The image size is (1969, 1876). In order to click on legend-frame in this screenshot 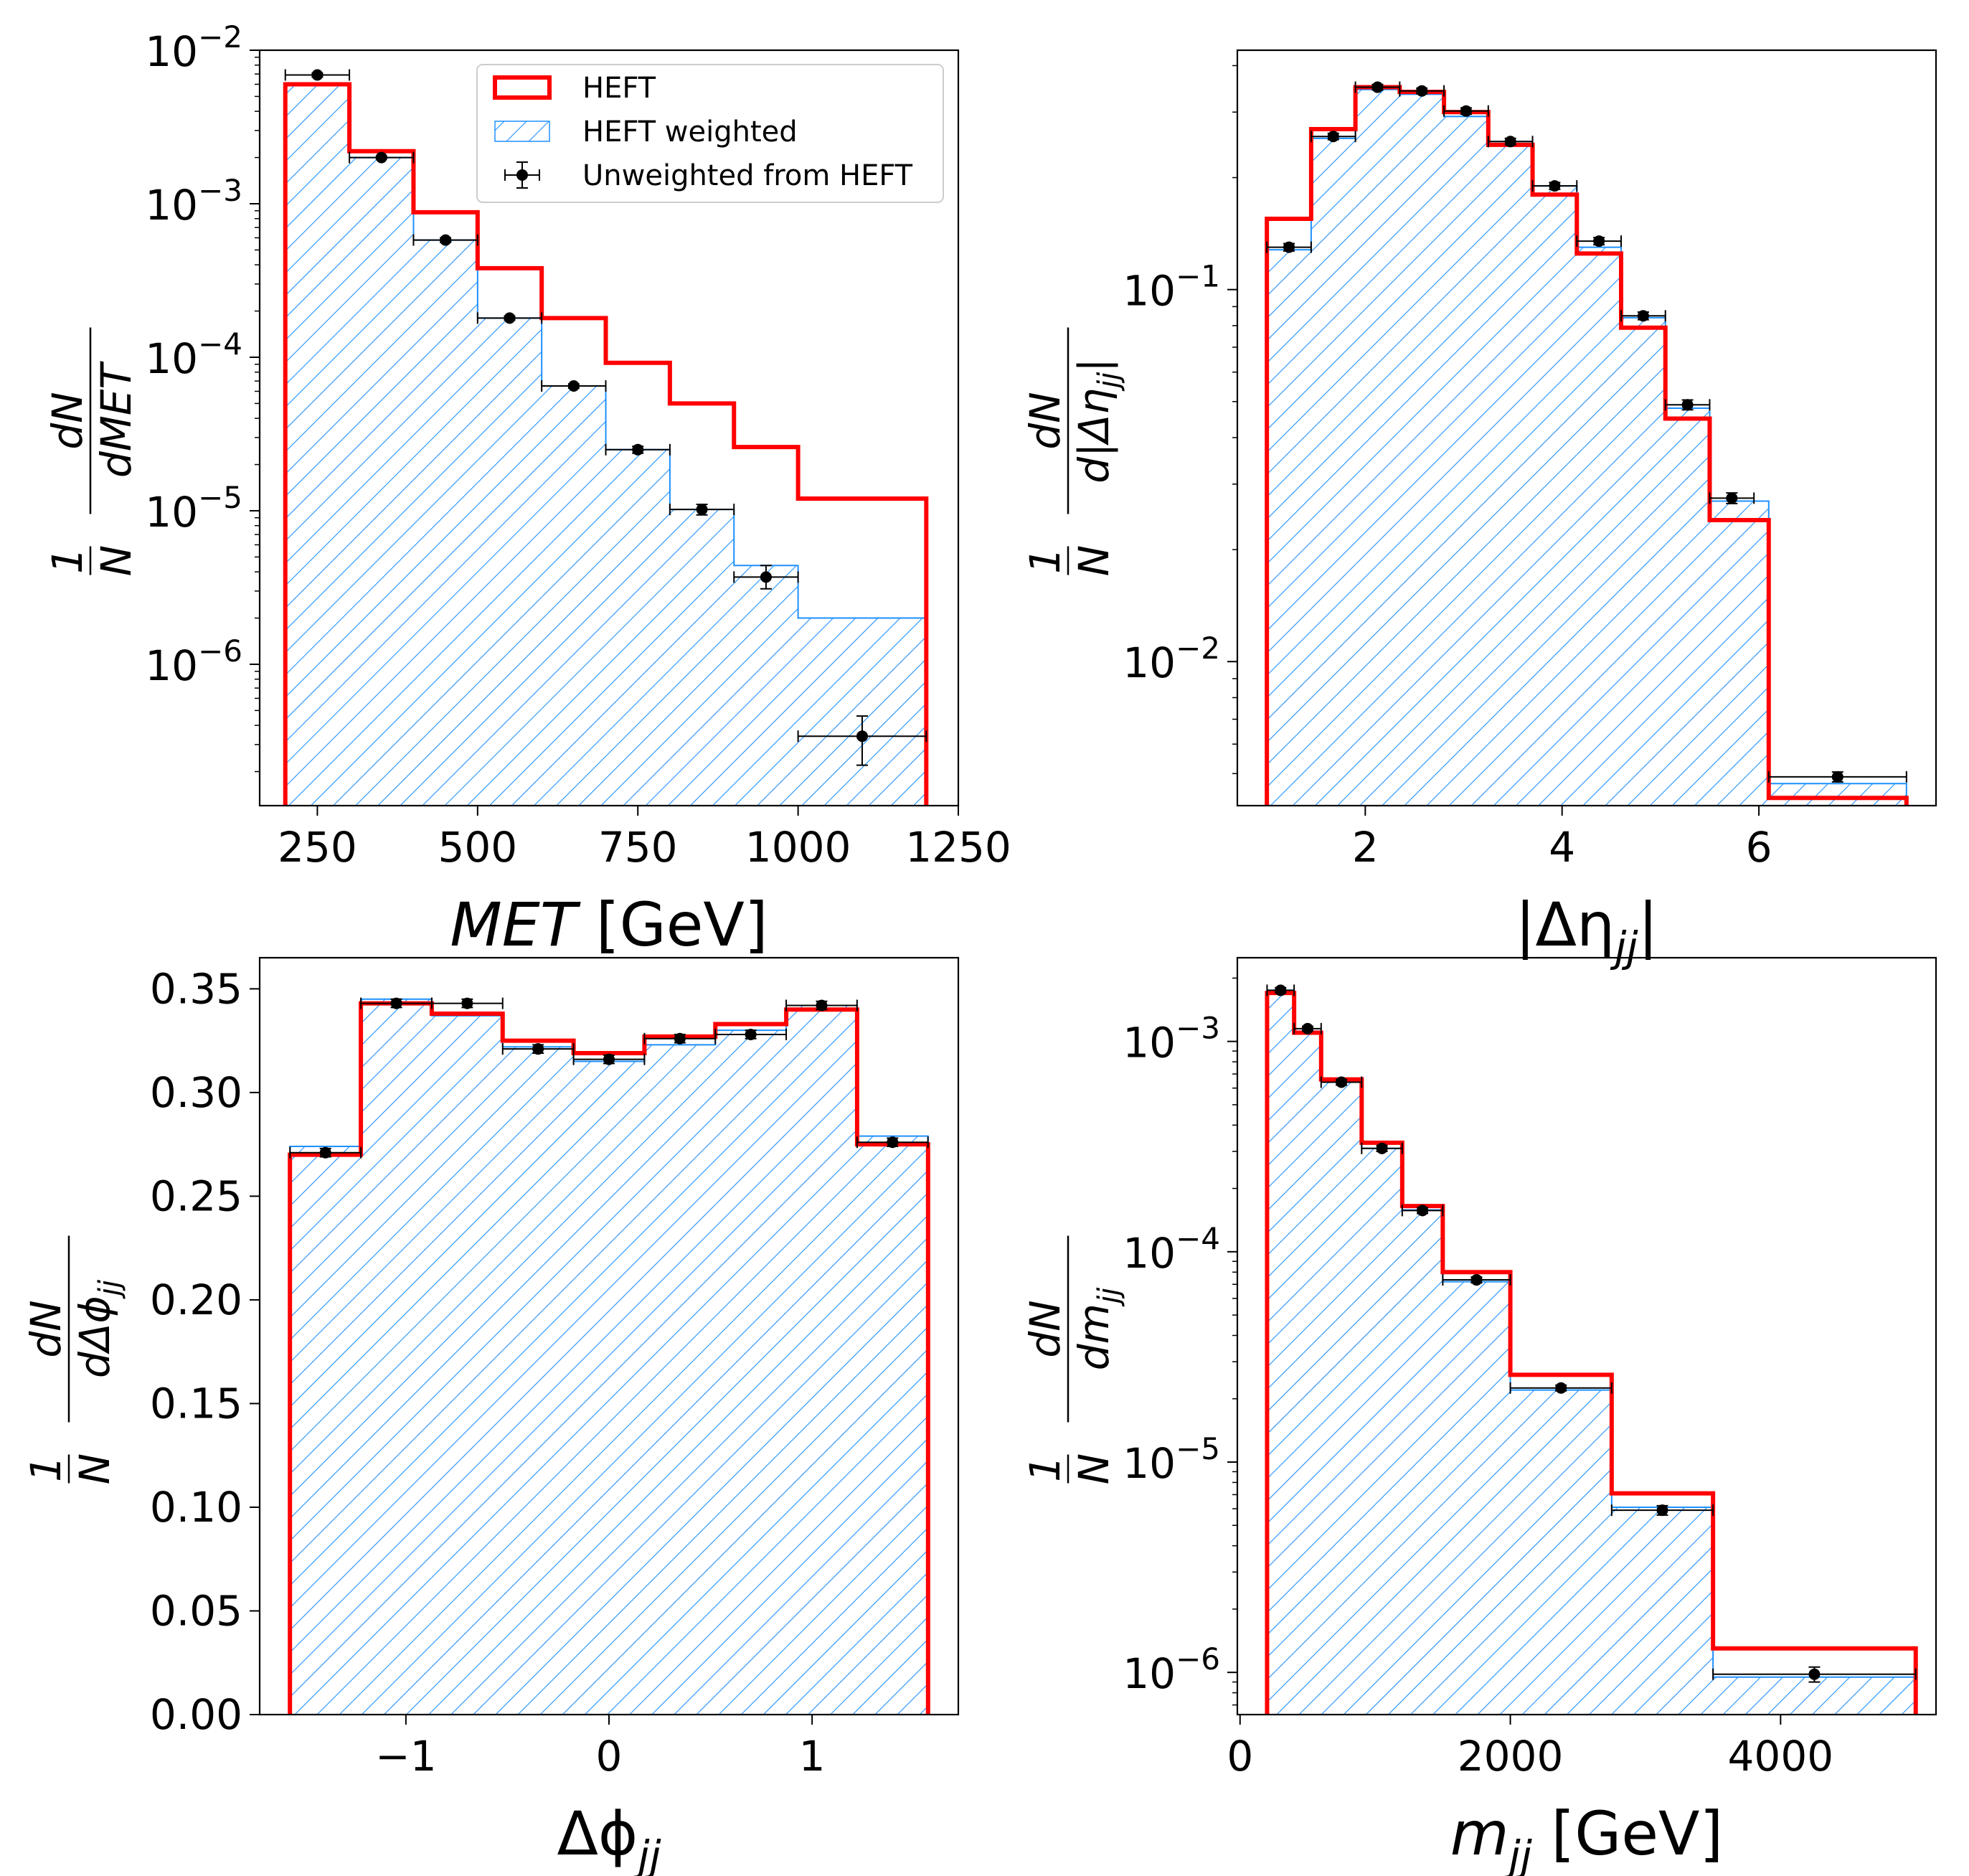, I will do `click(710, 133)`.